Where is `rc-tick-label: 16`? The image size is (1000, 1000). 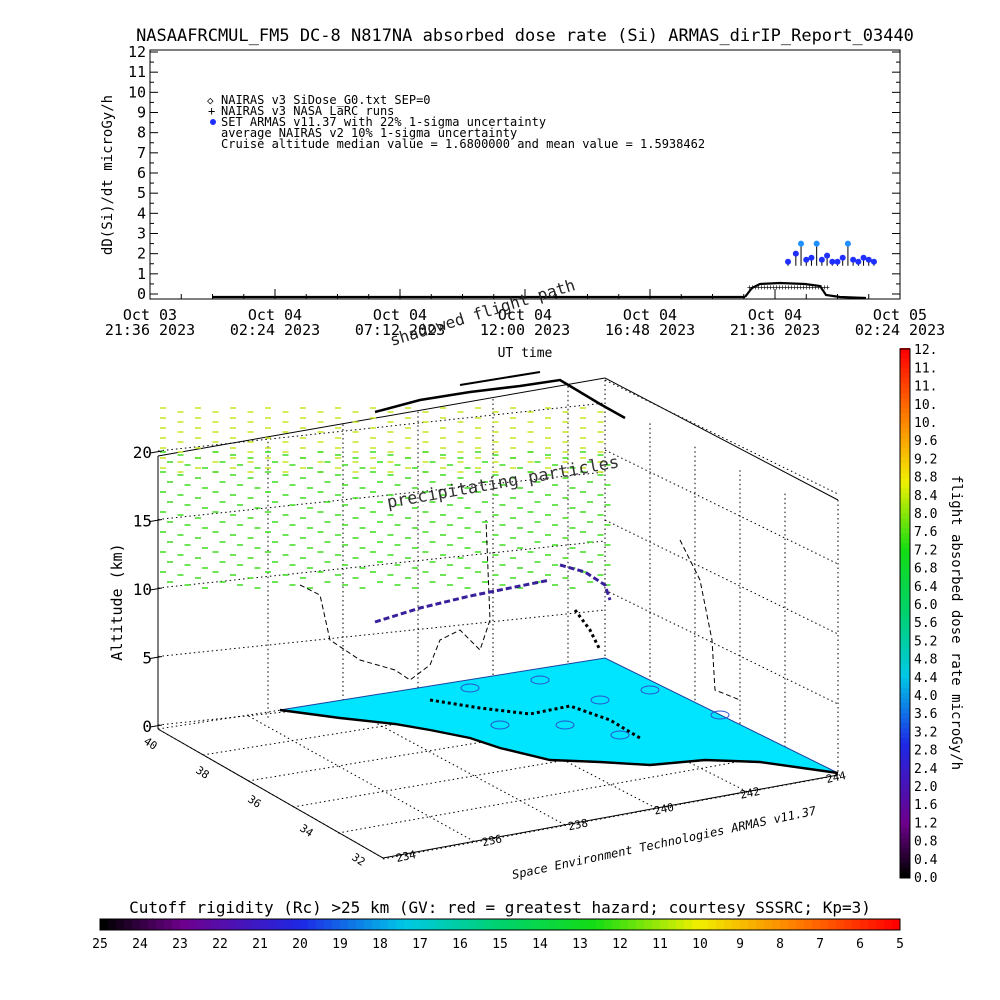 rc-tick-label: 16 is located at coordinates (460, 944).